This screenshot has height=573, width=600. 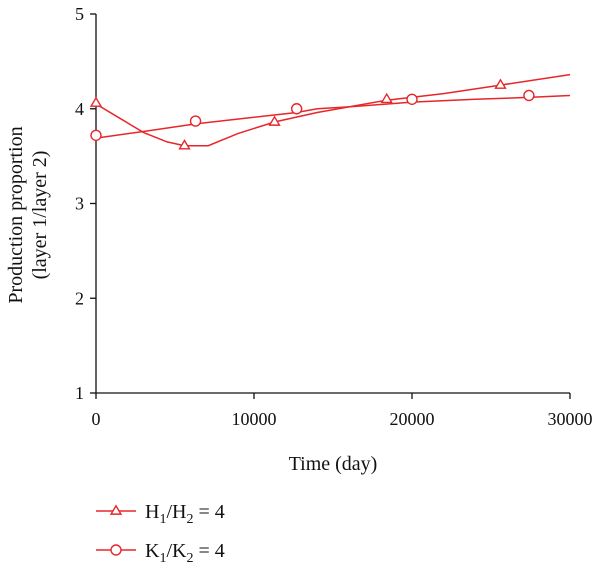 What do you see at coordinates (40, 215) in the screenshot?
I see `y-axis-title-line2: (layer 1/layer 2)` at bounding box center [40, 215].